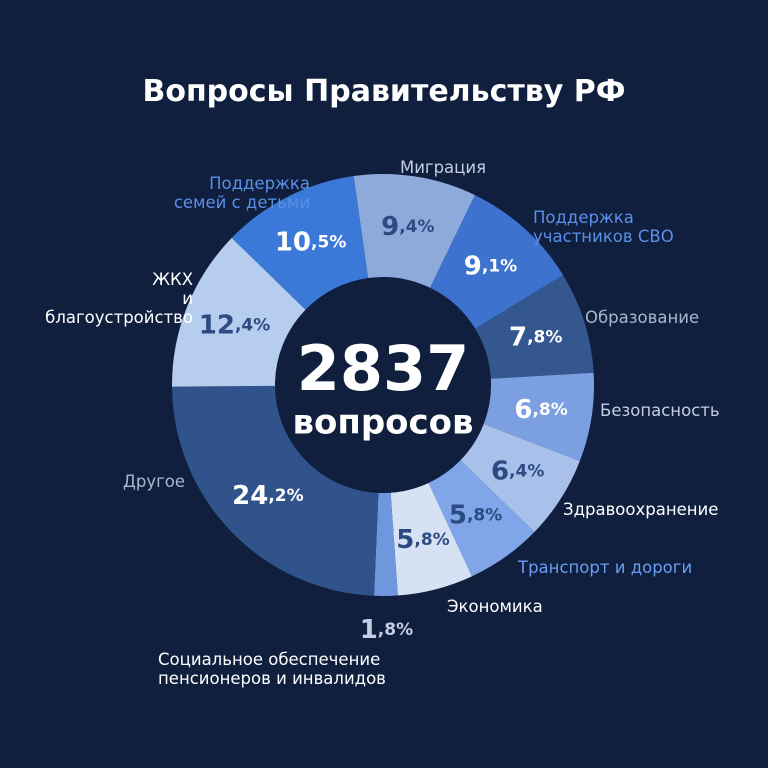  What do you see at coordinates (268, 496) in the screenshot?
I see `value-label: 24,2%` at bounding box center [268, 496].